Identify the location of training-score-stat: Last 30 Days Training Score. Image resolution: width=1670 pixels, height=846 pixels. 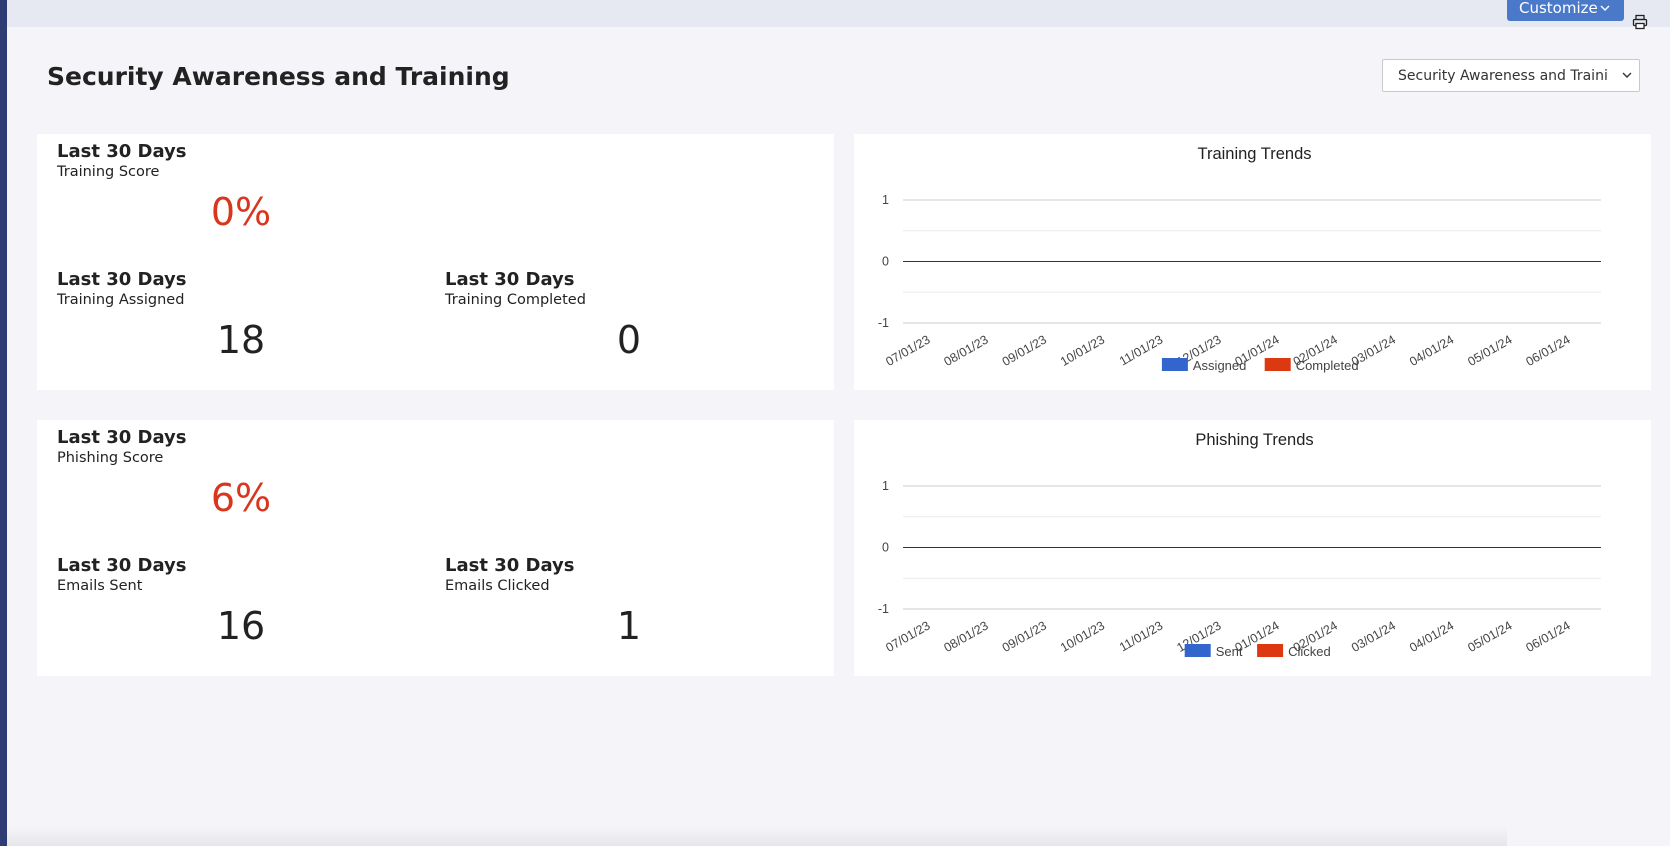
(122, 161).